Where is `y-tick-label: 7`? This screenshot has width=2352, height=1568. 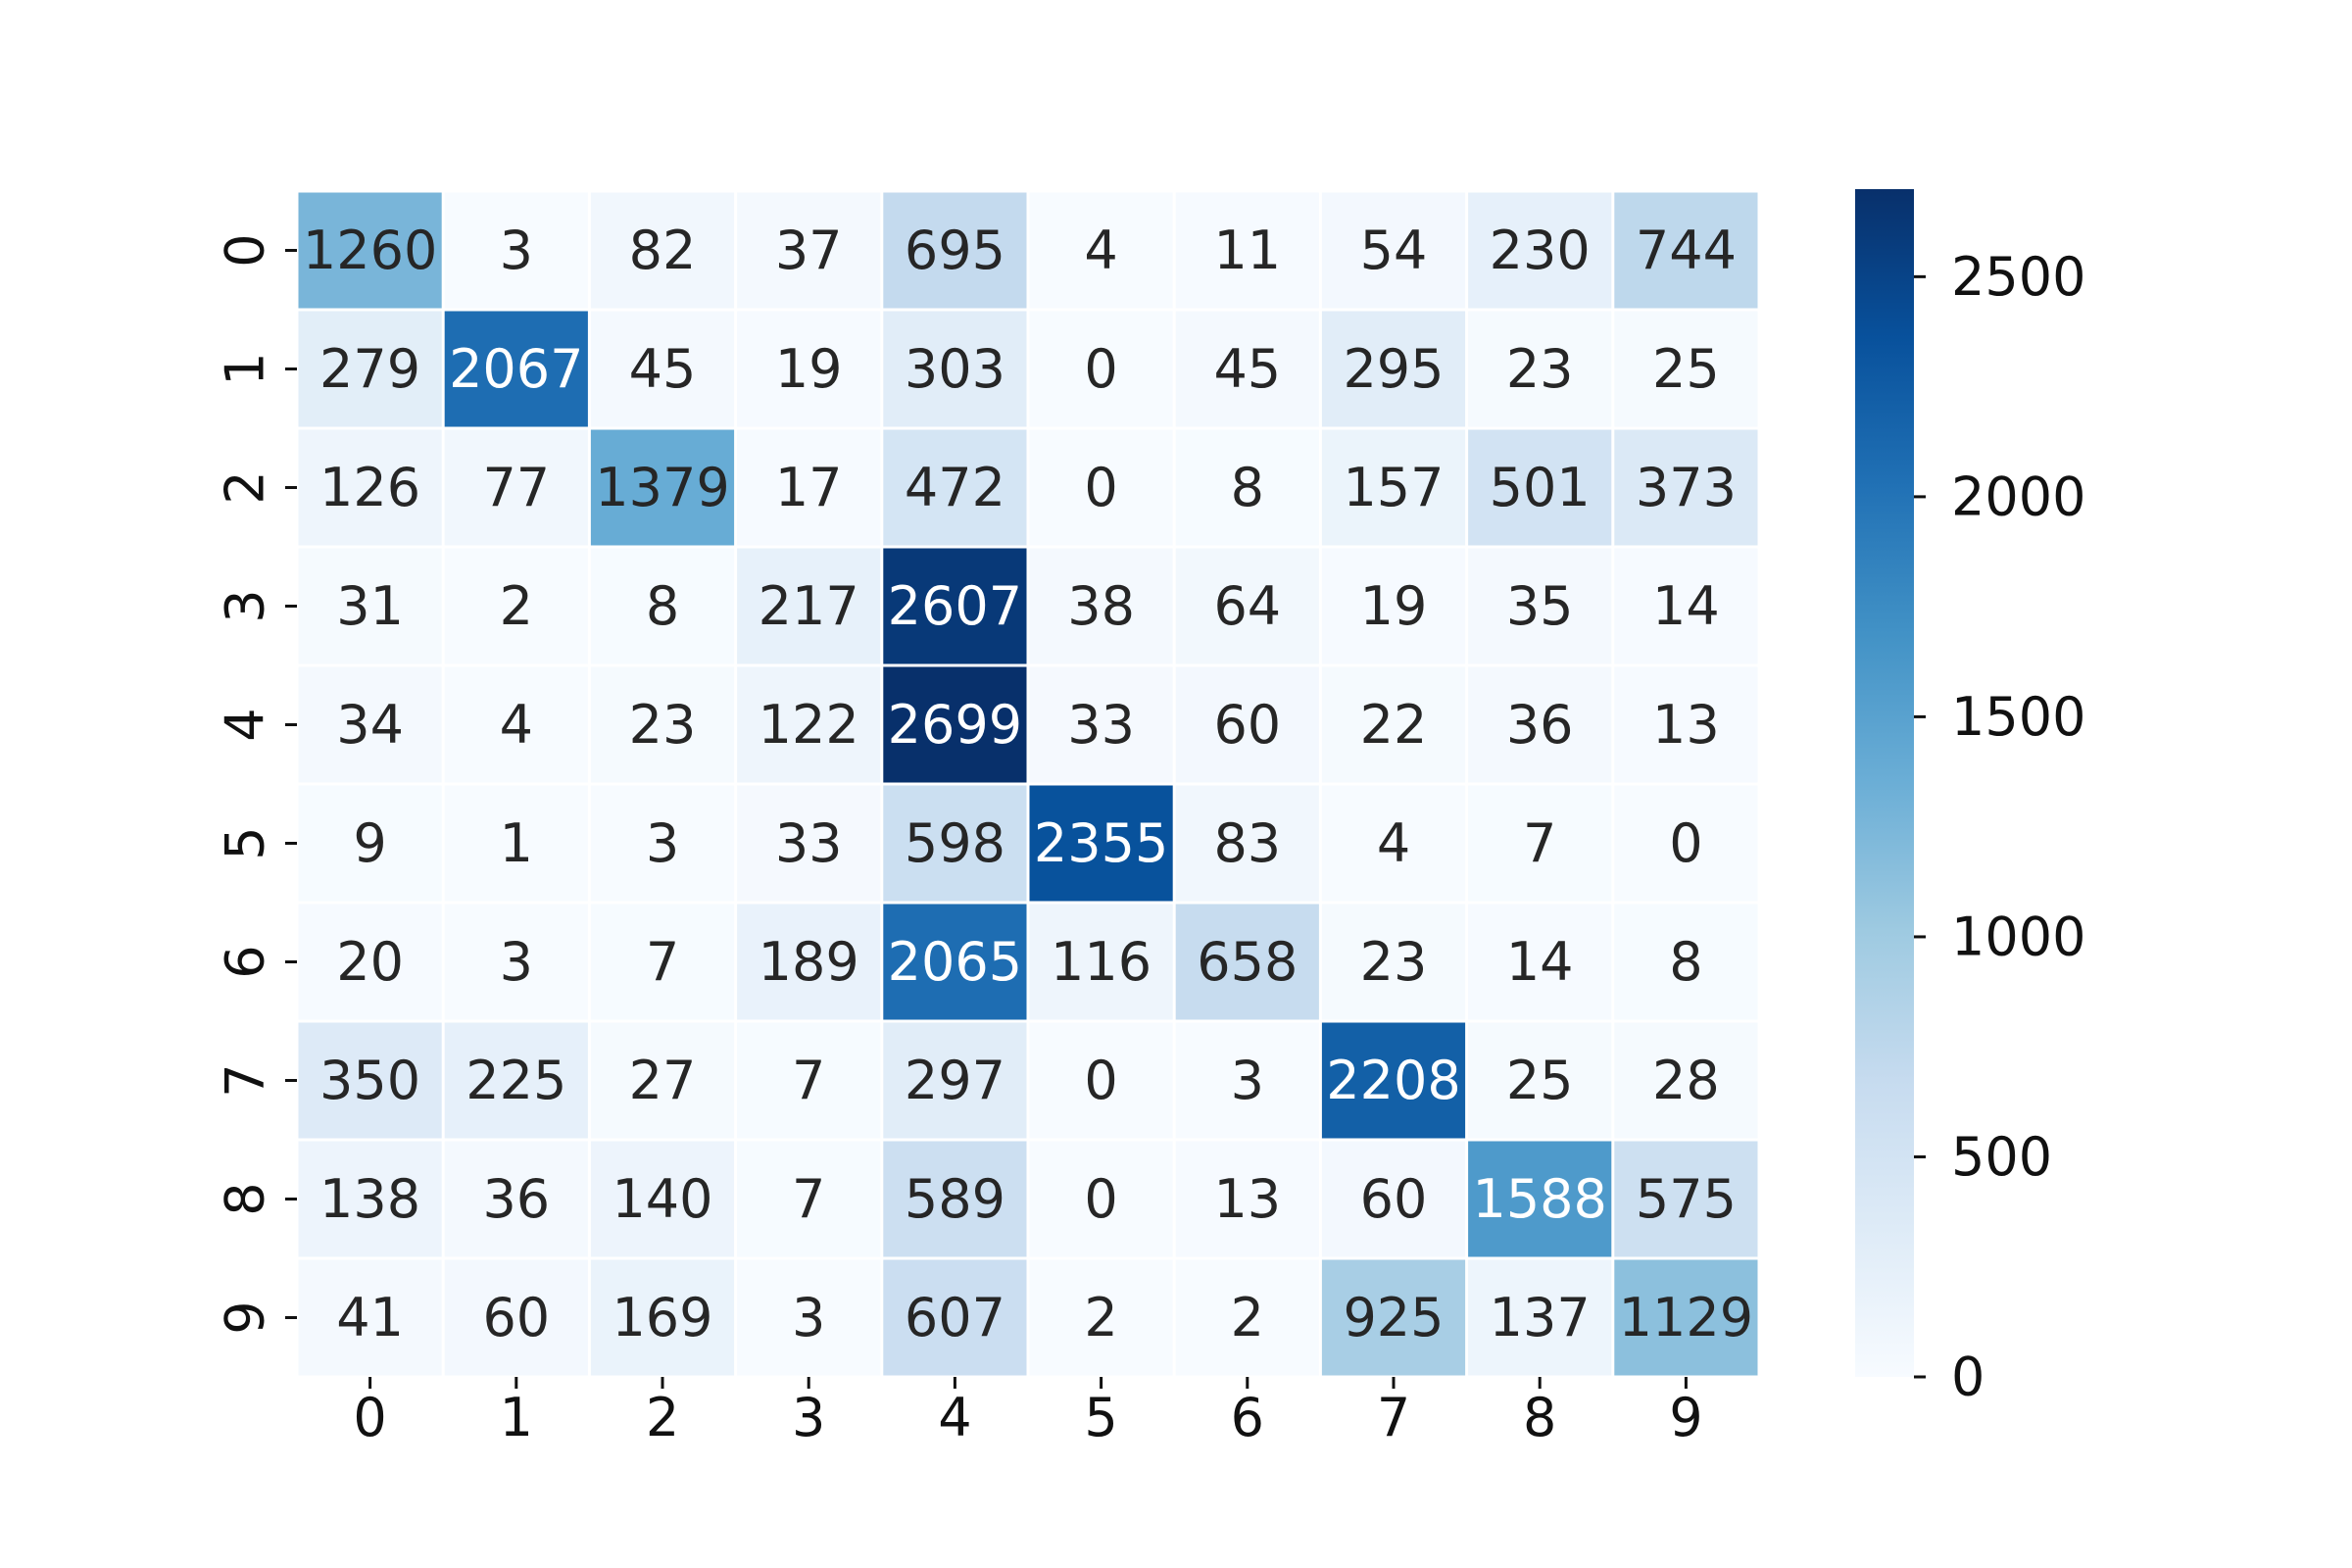
y-tick-label: 7 is located at coordinates (245, 1080).